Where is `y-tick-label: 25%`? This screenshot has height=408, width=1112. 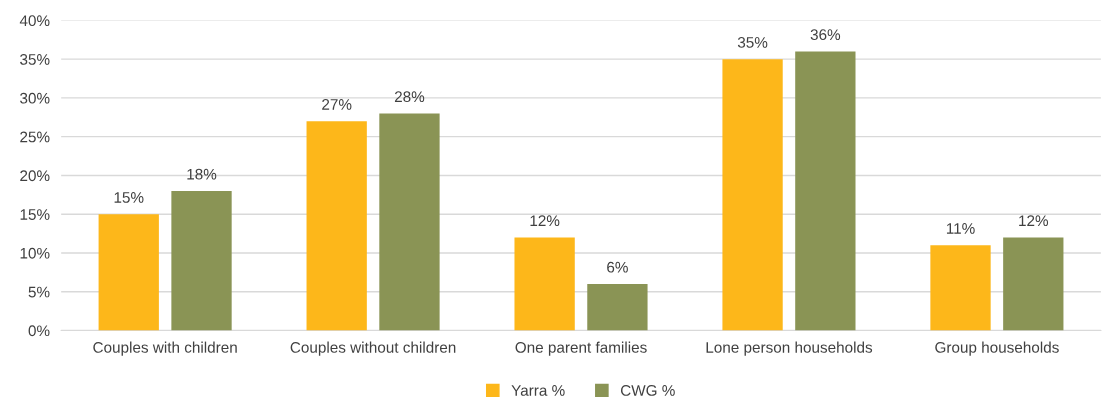
y-tick-label: 25% is located at coordinates (35, 137).